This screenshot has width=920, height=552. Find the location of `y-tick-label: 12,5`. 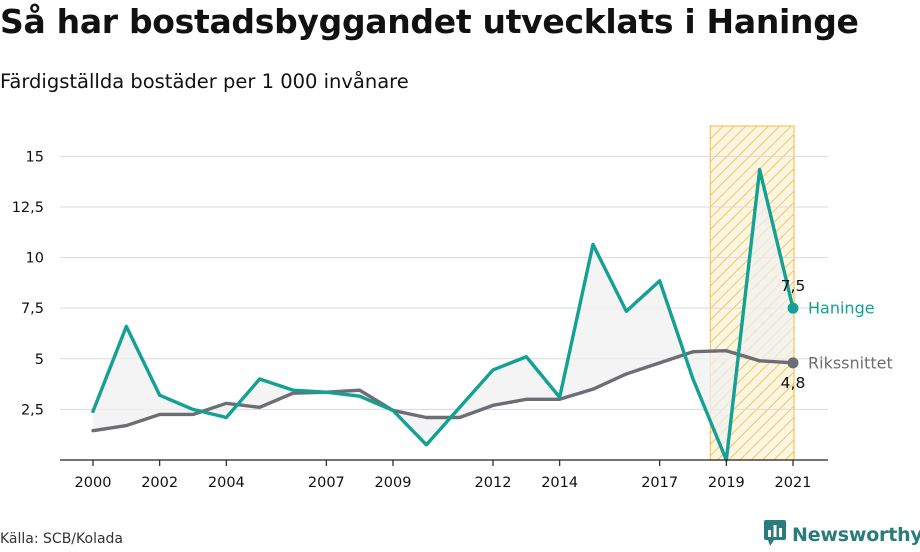

y-tick-label: 12,5 is located at coordinates (28, 208).